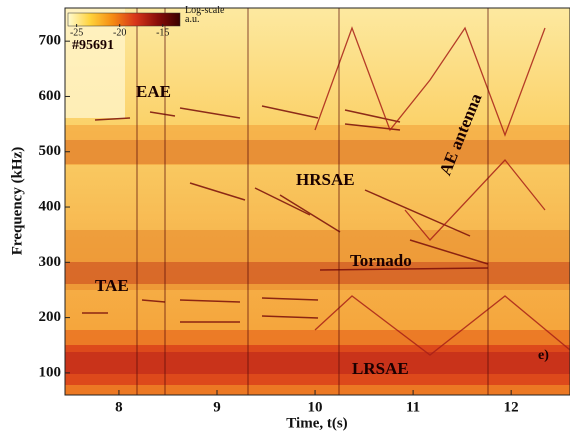  What do you see at coordinates (119, 32) in the screenshot?
I see `colorbar-tick-label: -20` at bounding box center [119, 32].